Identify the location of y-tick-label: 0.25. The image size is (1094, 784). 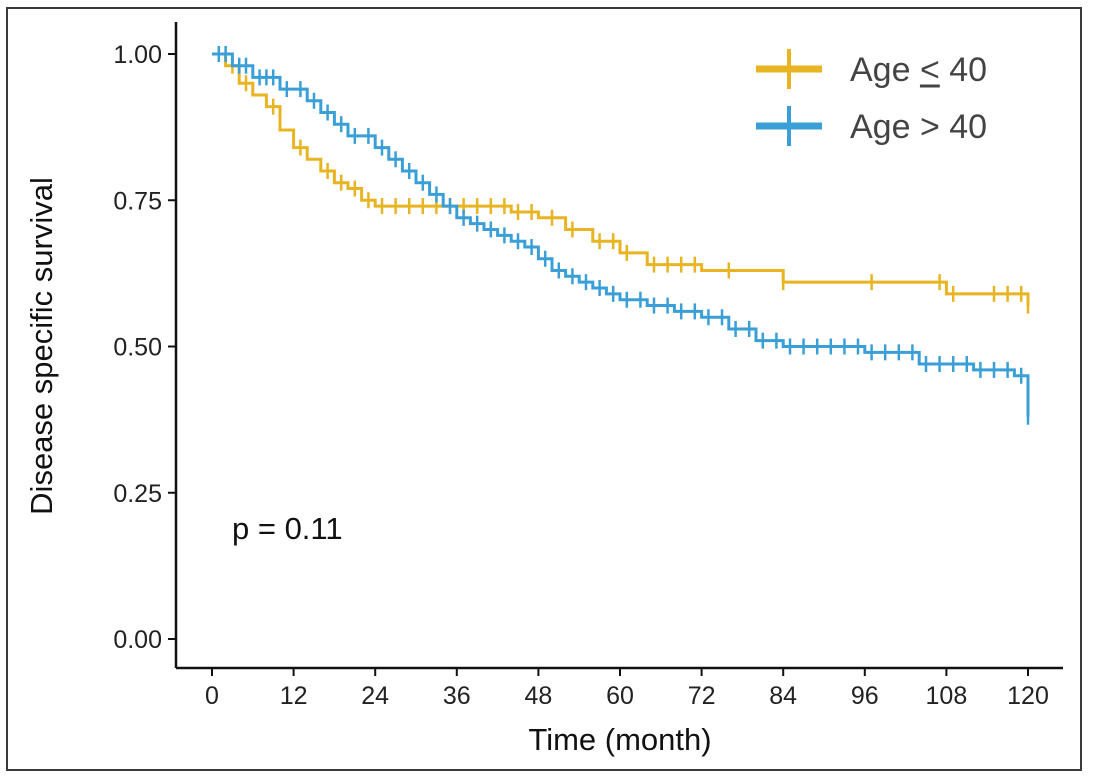
(137, 494).